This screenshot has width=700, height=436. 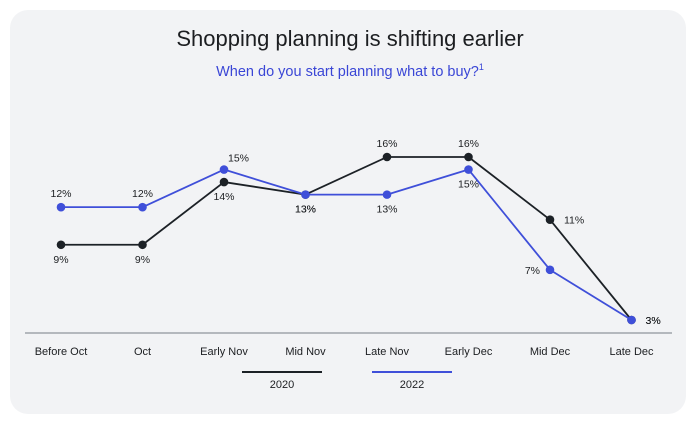 What do you see at coordinates (224, 352) in the screenshot?
I see `x-tick-label: Early Nov` at bounding box center [224, 352].